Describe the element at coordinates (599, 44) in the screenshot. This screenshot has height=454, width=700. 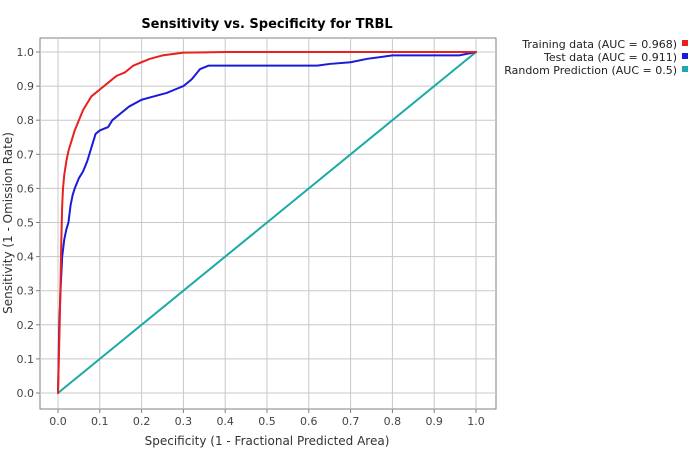
I see `legend-label: Training data (AUC = 0.968)` at that location.